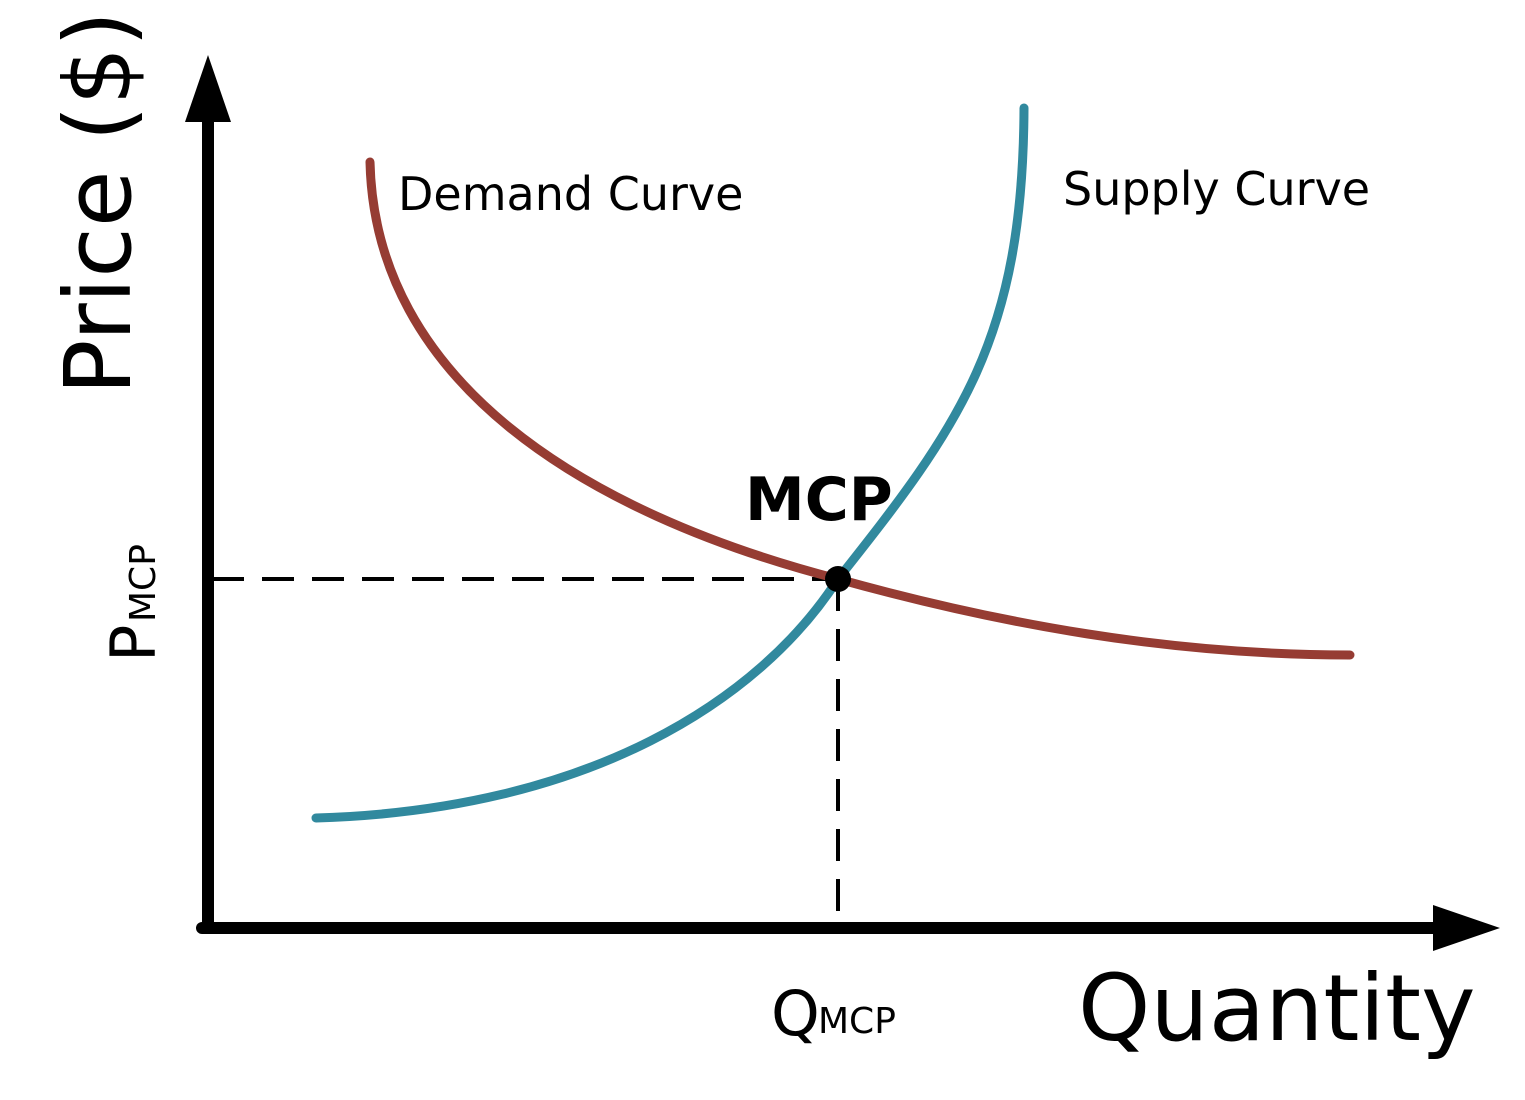 The width and height of the screenshot is (1525, 1100). I want to click on price-mcp-sub: MCP, so click(143, 583).